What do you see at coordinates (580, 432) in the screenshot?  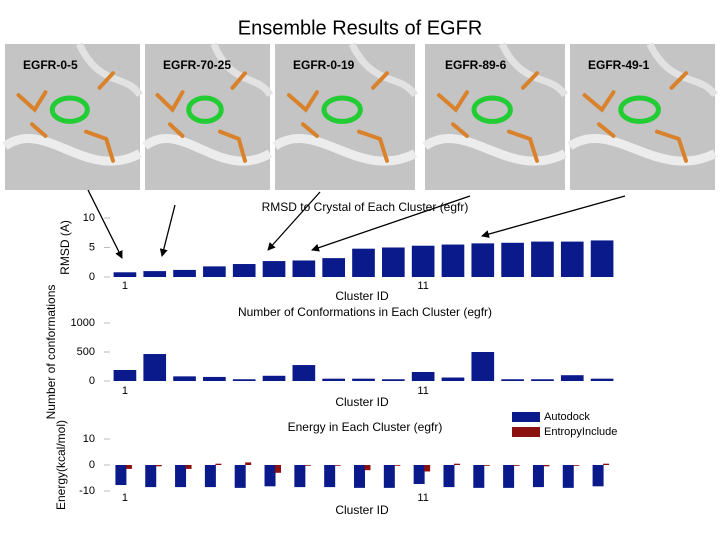 I see `legend-label: EntropyInclude` at bounding box center [580, 432].